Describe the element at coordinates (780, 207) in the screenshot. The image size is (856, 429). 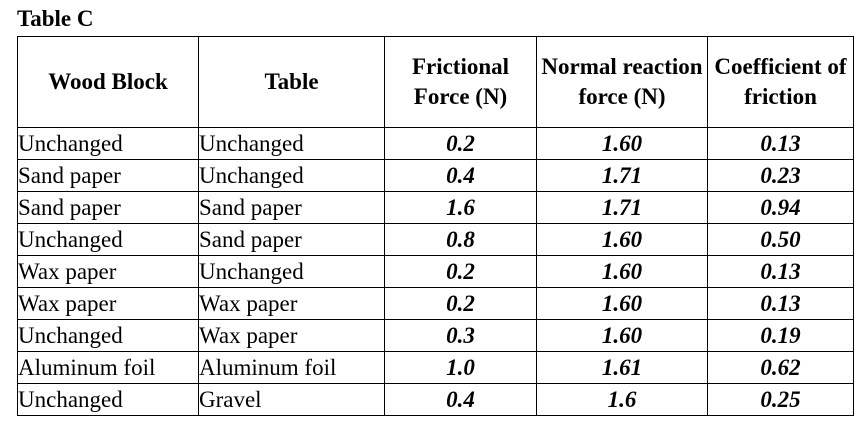
I see `cell-coefficient-of-friction: 0.94` at that location.